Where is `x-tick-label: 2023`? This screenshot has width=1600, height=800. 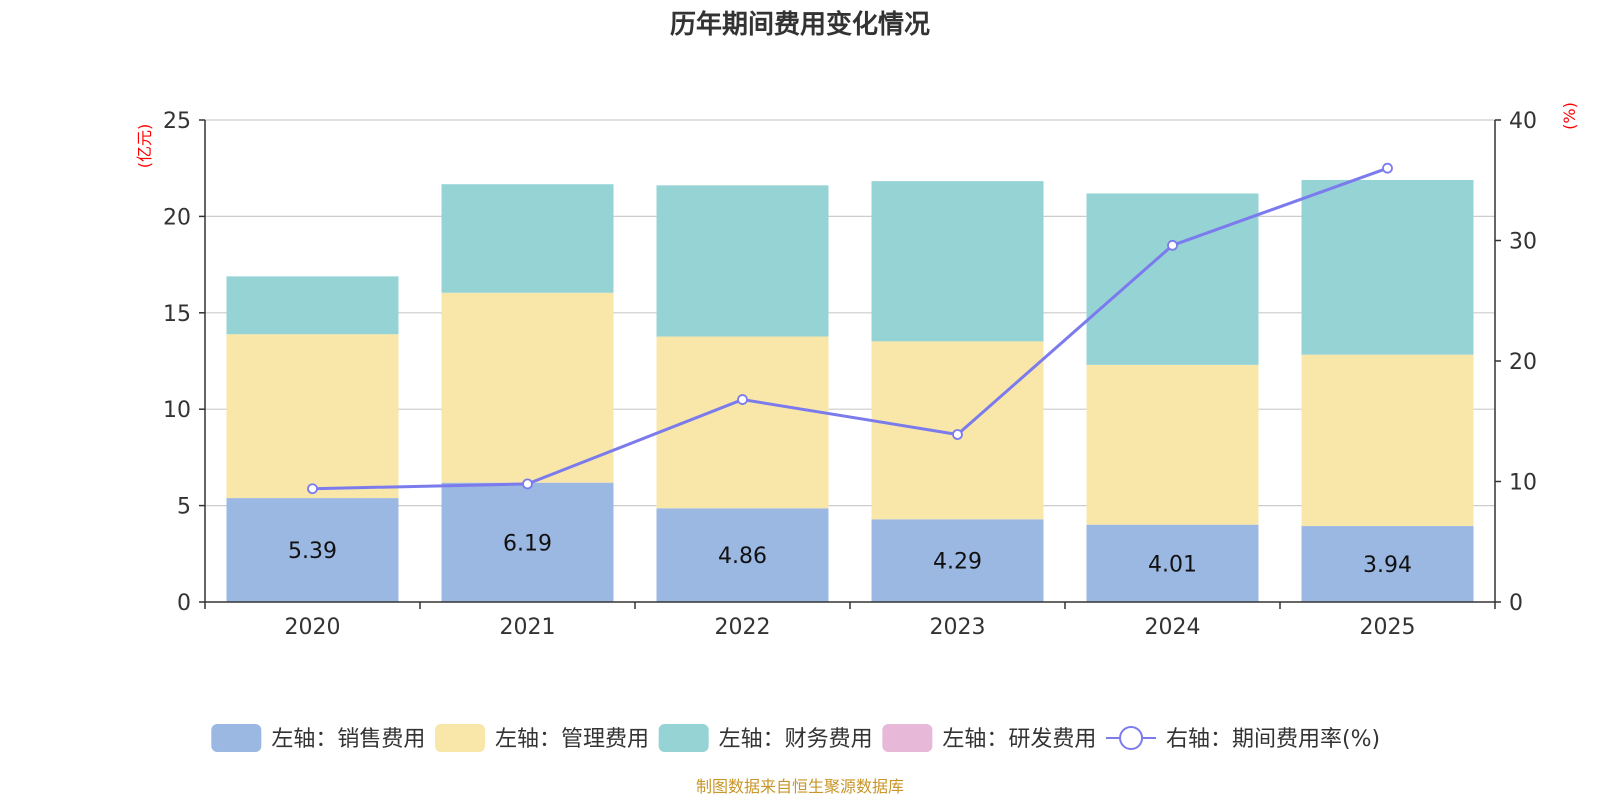
x-tick-label: 2023 is located at coordinates (958, 627).